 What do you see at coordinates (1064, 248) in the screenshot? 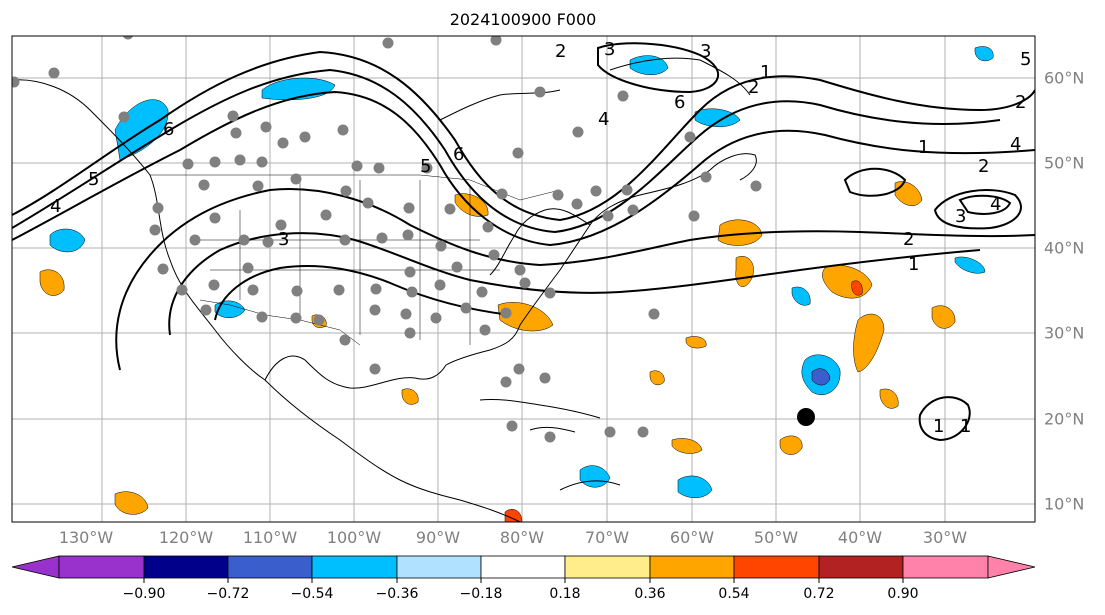
I see `lat-label: 40°N` at bounding box center [1064, 248].